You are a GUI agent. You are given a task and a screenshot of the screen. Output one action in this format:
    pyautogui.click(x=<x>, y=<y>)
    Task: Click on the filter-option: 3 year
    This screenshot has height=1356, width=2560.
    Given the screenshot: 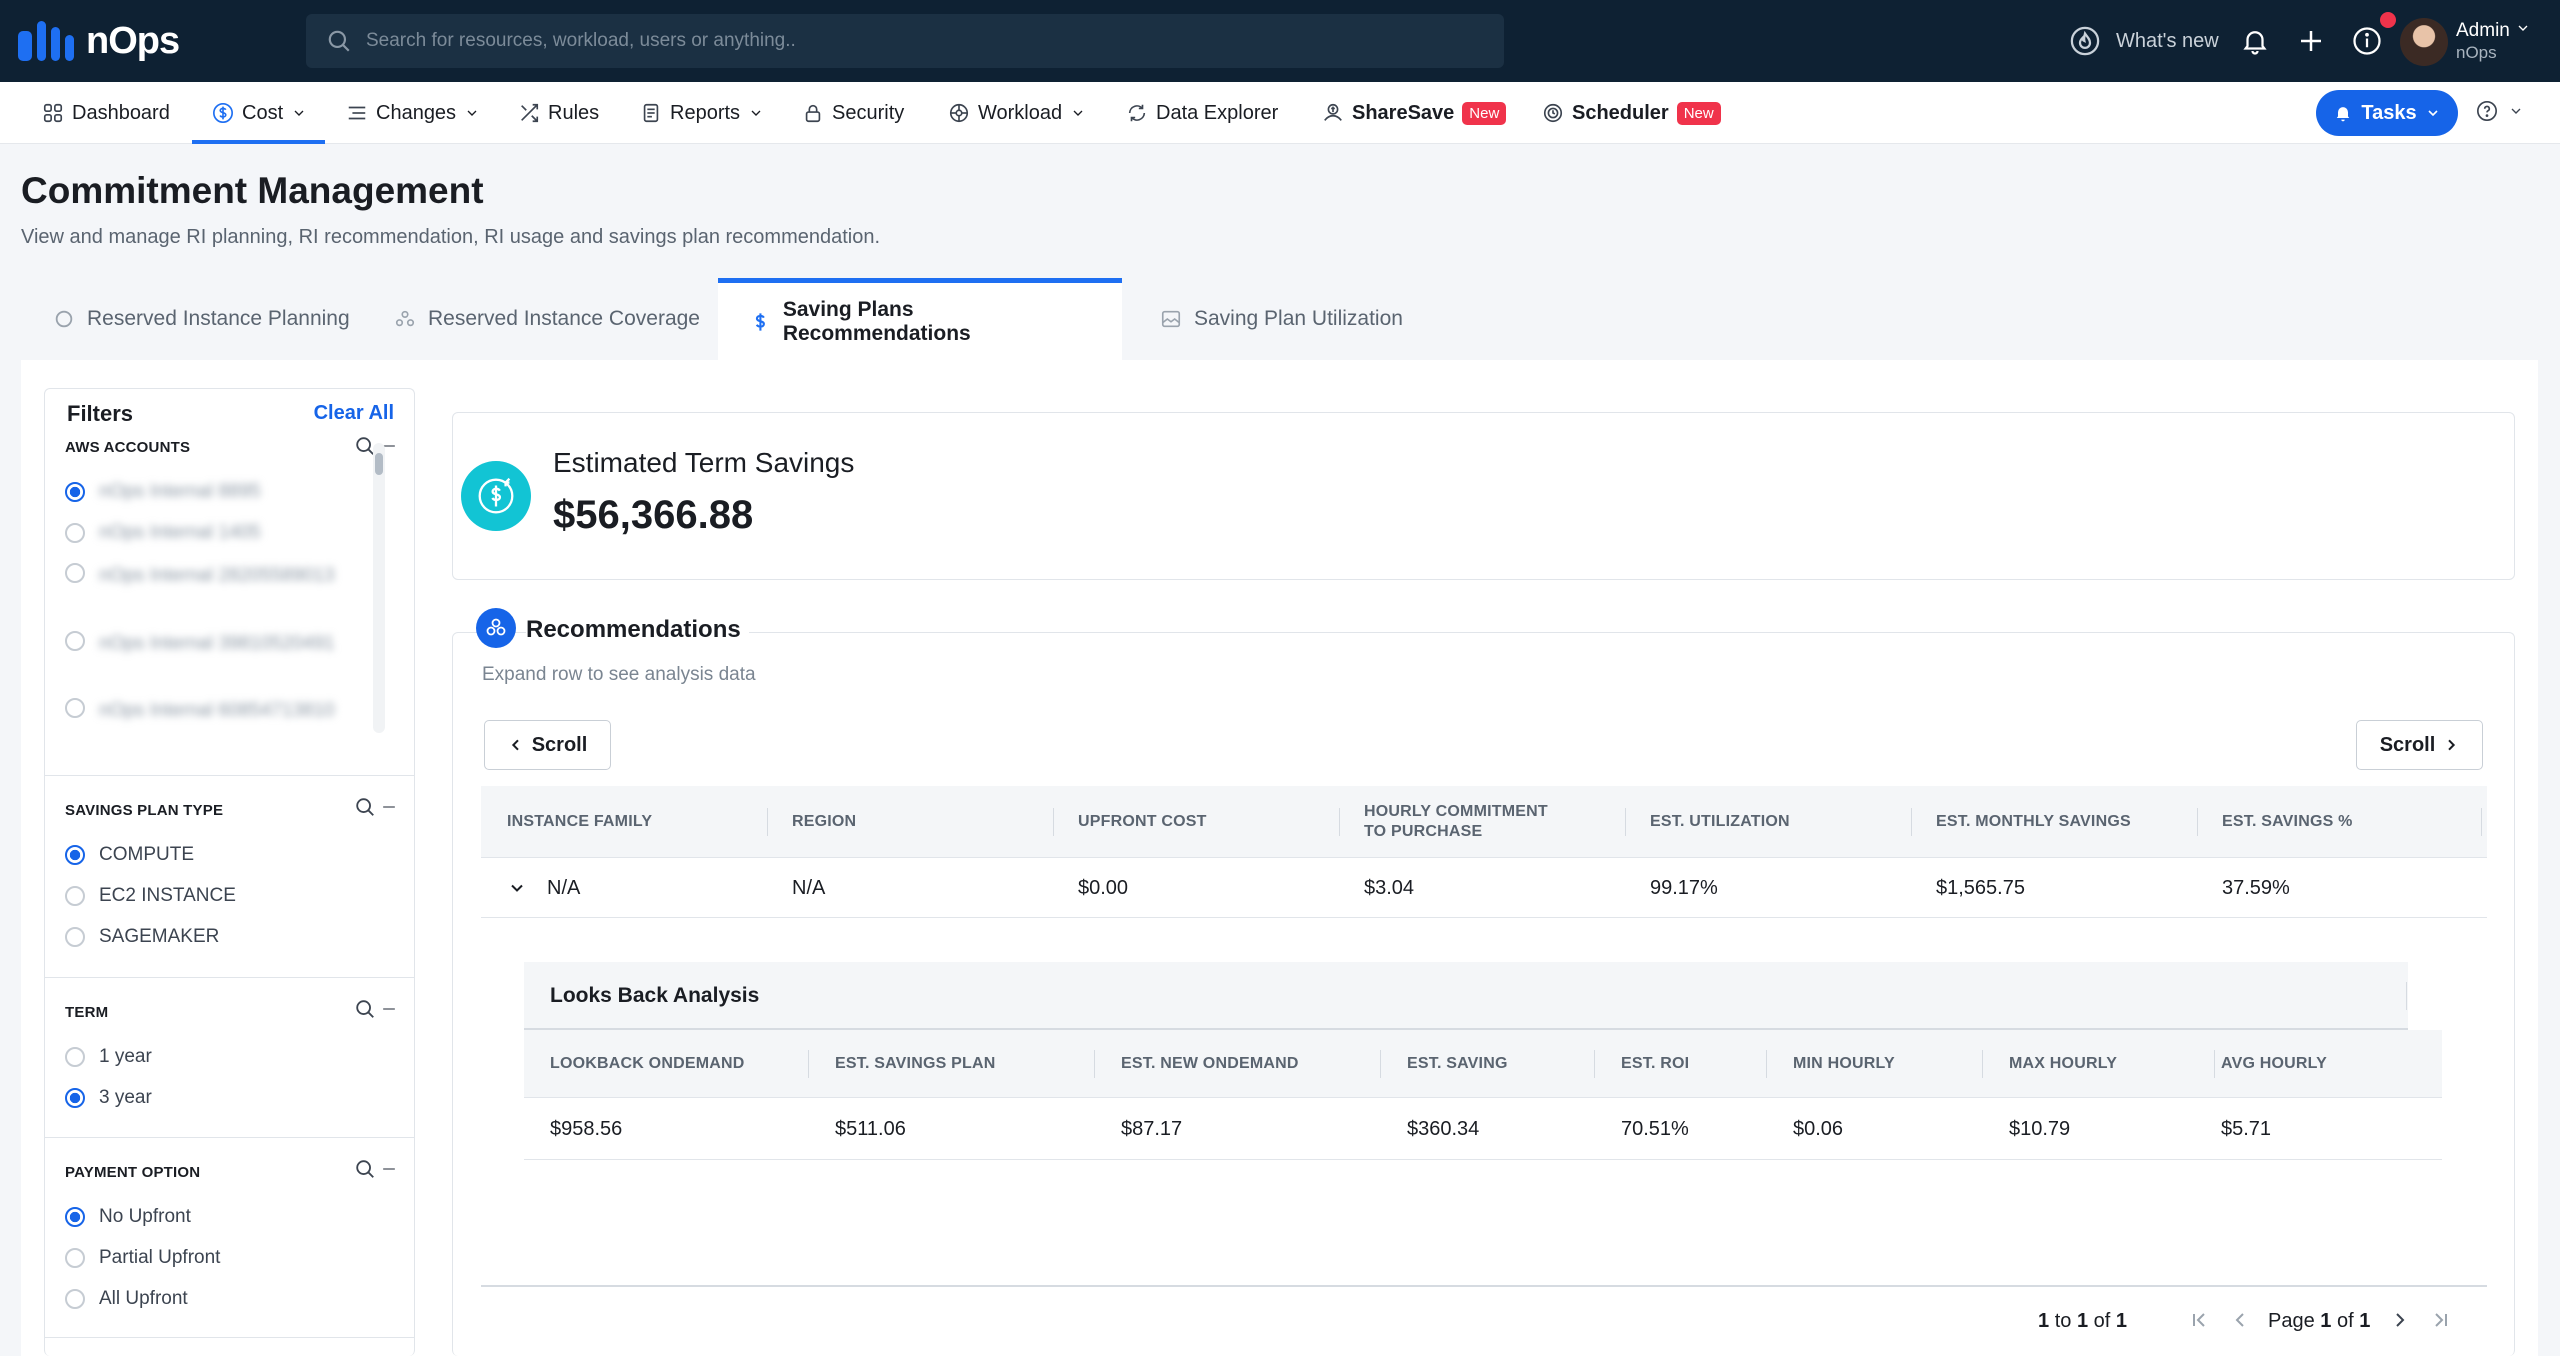 What is the action you would take?
    pyautogui.click(x=108, y=1098)
    